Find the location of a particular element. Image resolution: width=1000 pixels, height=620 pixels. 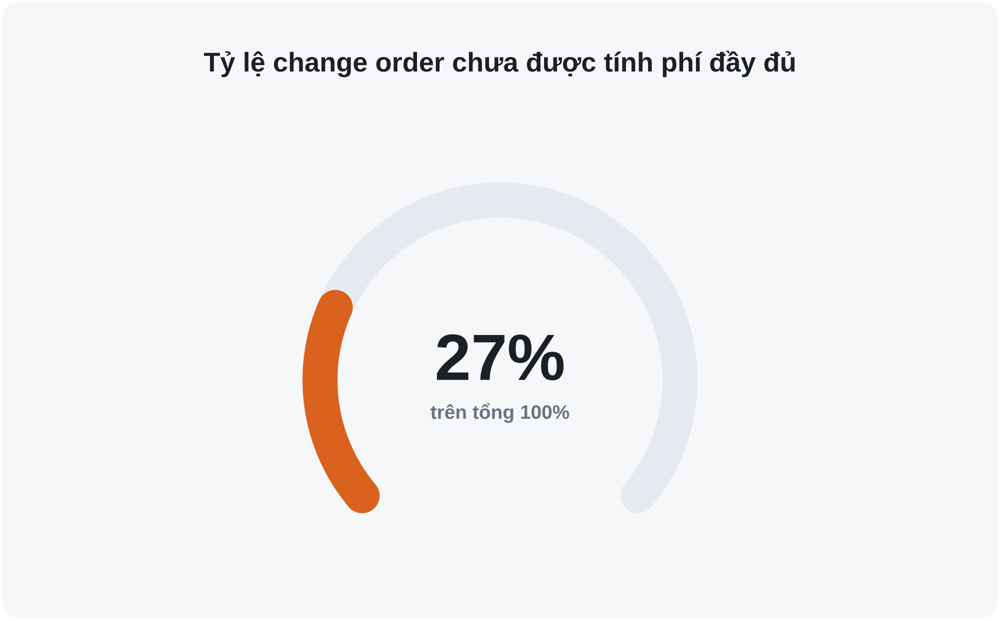

text: 27% is located at coordinates (500, 357).